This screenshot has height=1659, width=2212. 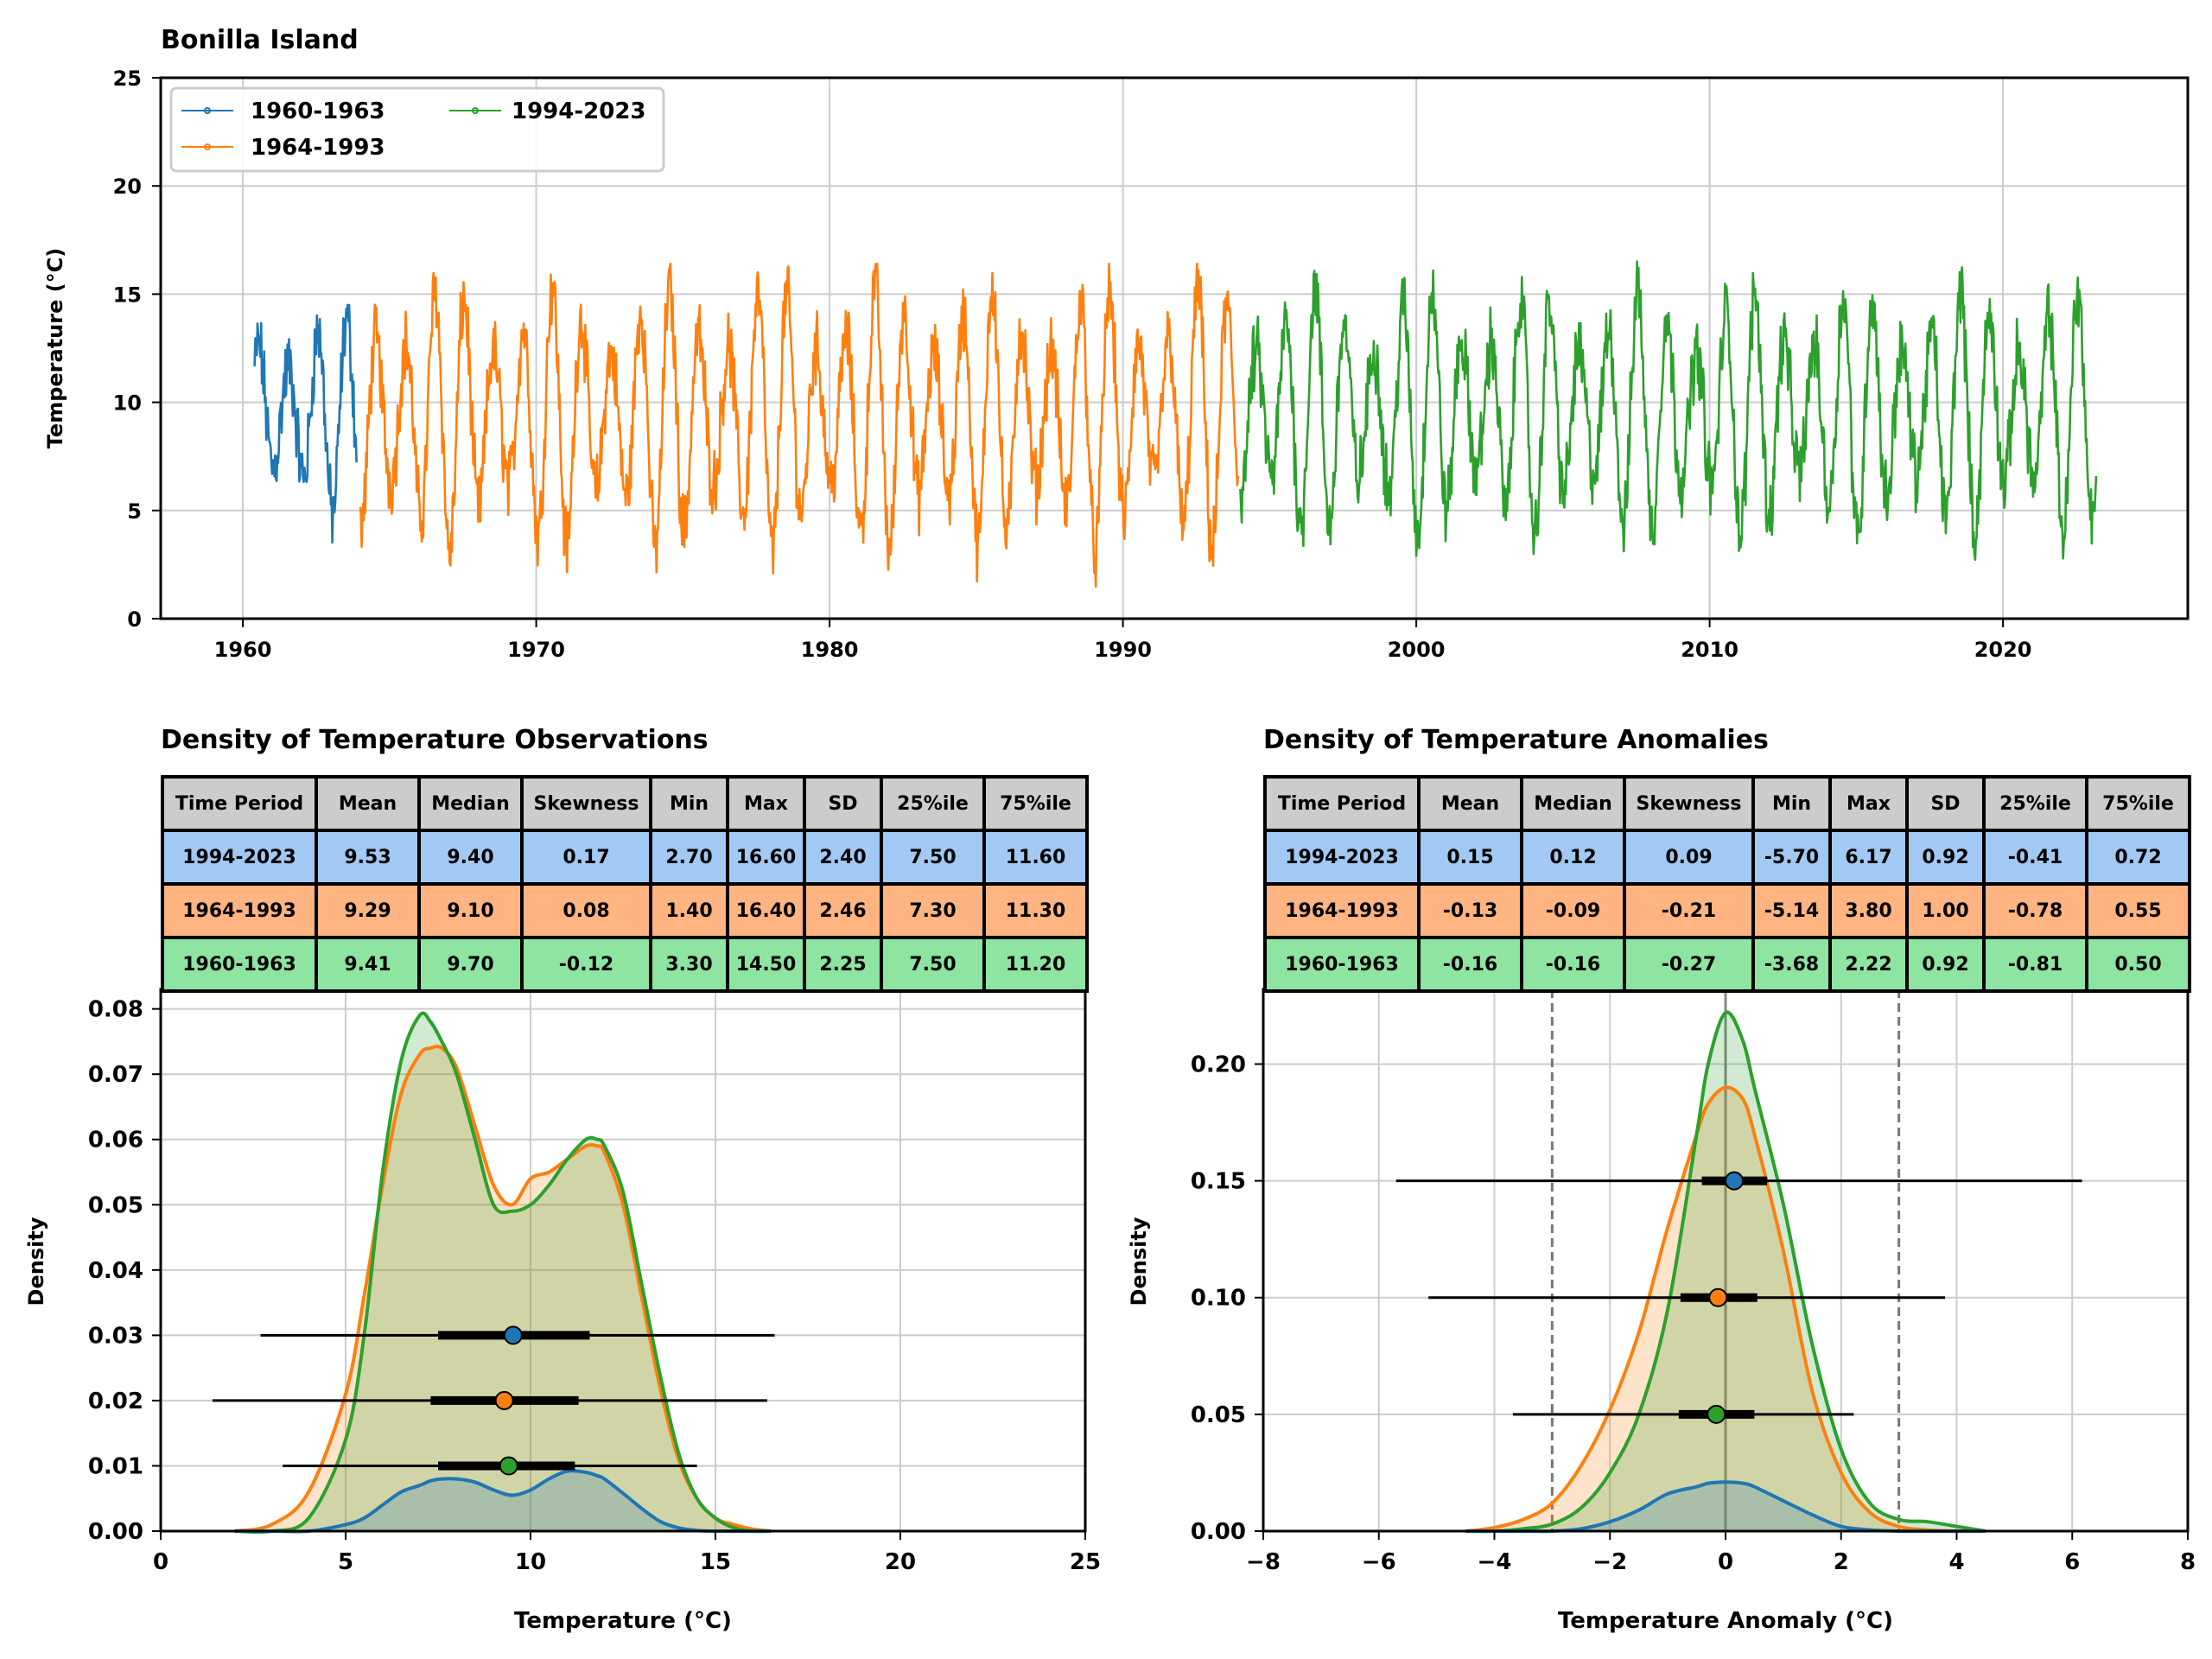 I want to click on anomaly-table-cell: 1994-2023, so click(x=1342, y=857).